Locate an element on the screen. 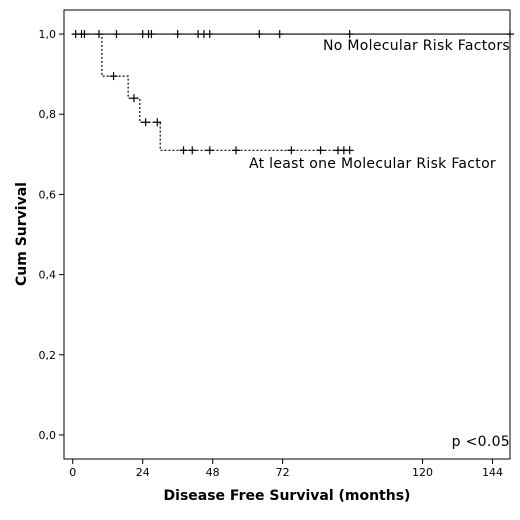 The image size is (520, 520). y-tick-label: 0,4 is located at coordinates (48, 275).